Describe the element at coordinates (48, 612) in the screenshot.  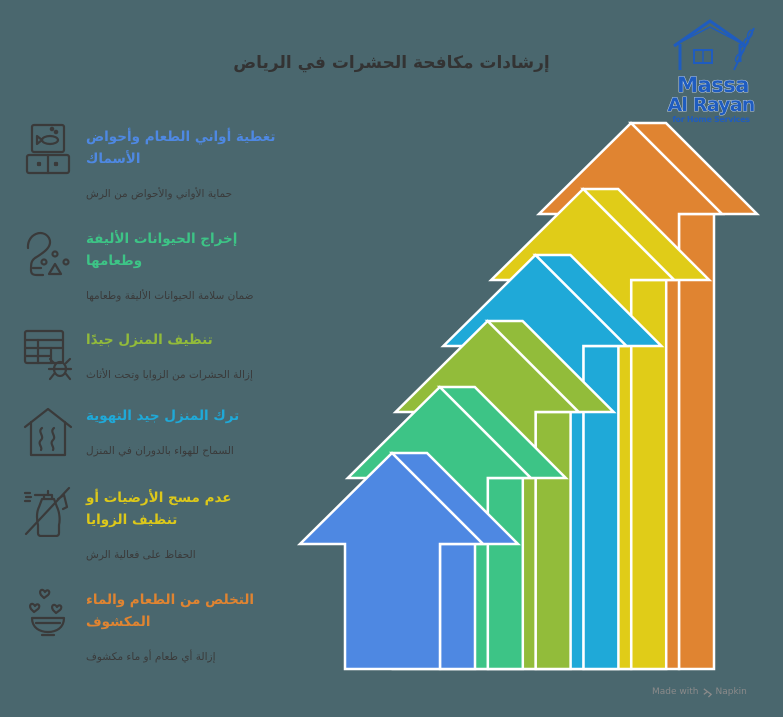
I see `food-bowl-icon` at that location.